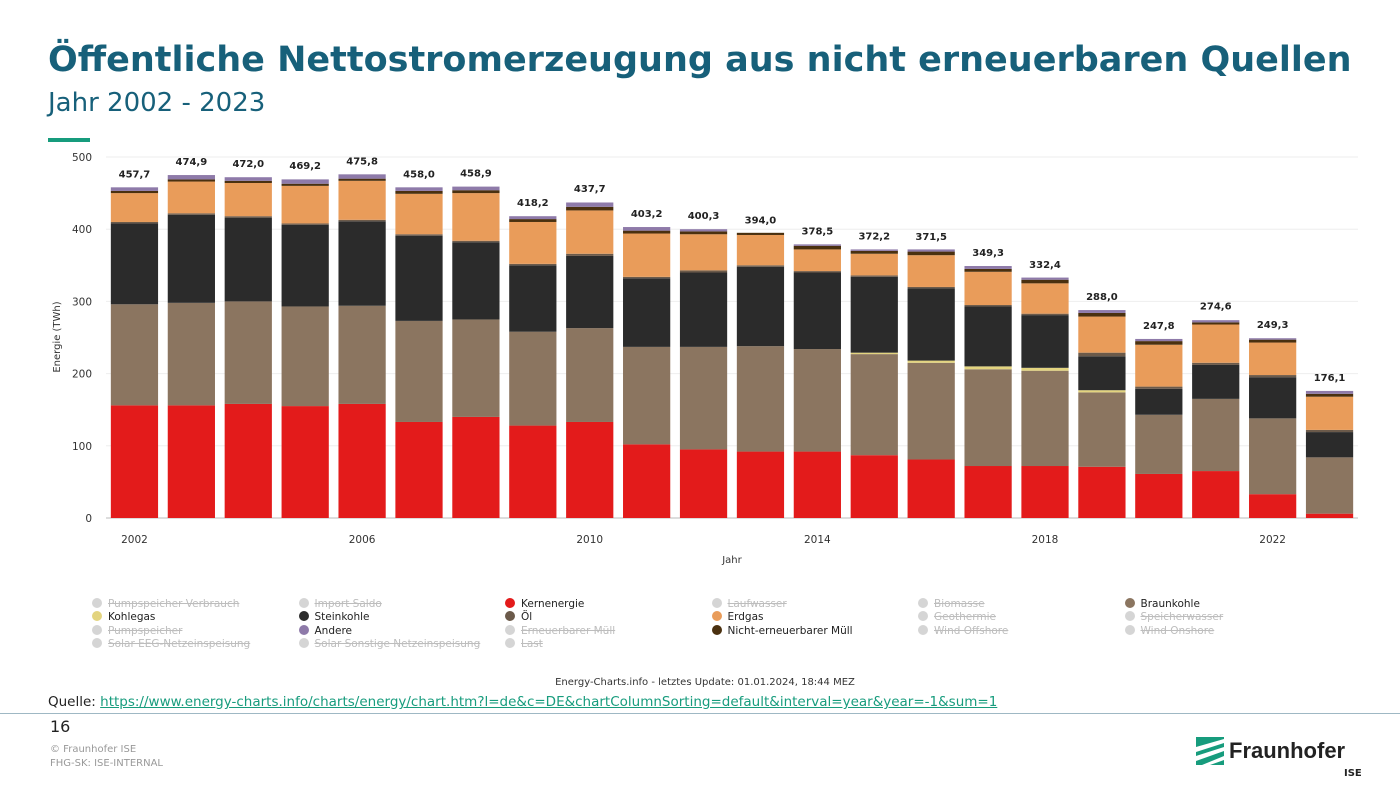 Image resolution: width=1400 pixels, height=788 pixels. Describe the element at coordinates (533, 203) in the screenshot. I see `bar-total-label: 418,2` at that location.